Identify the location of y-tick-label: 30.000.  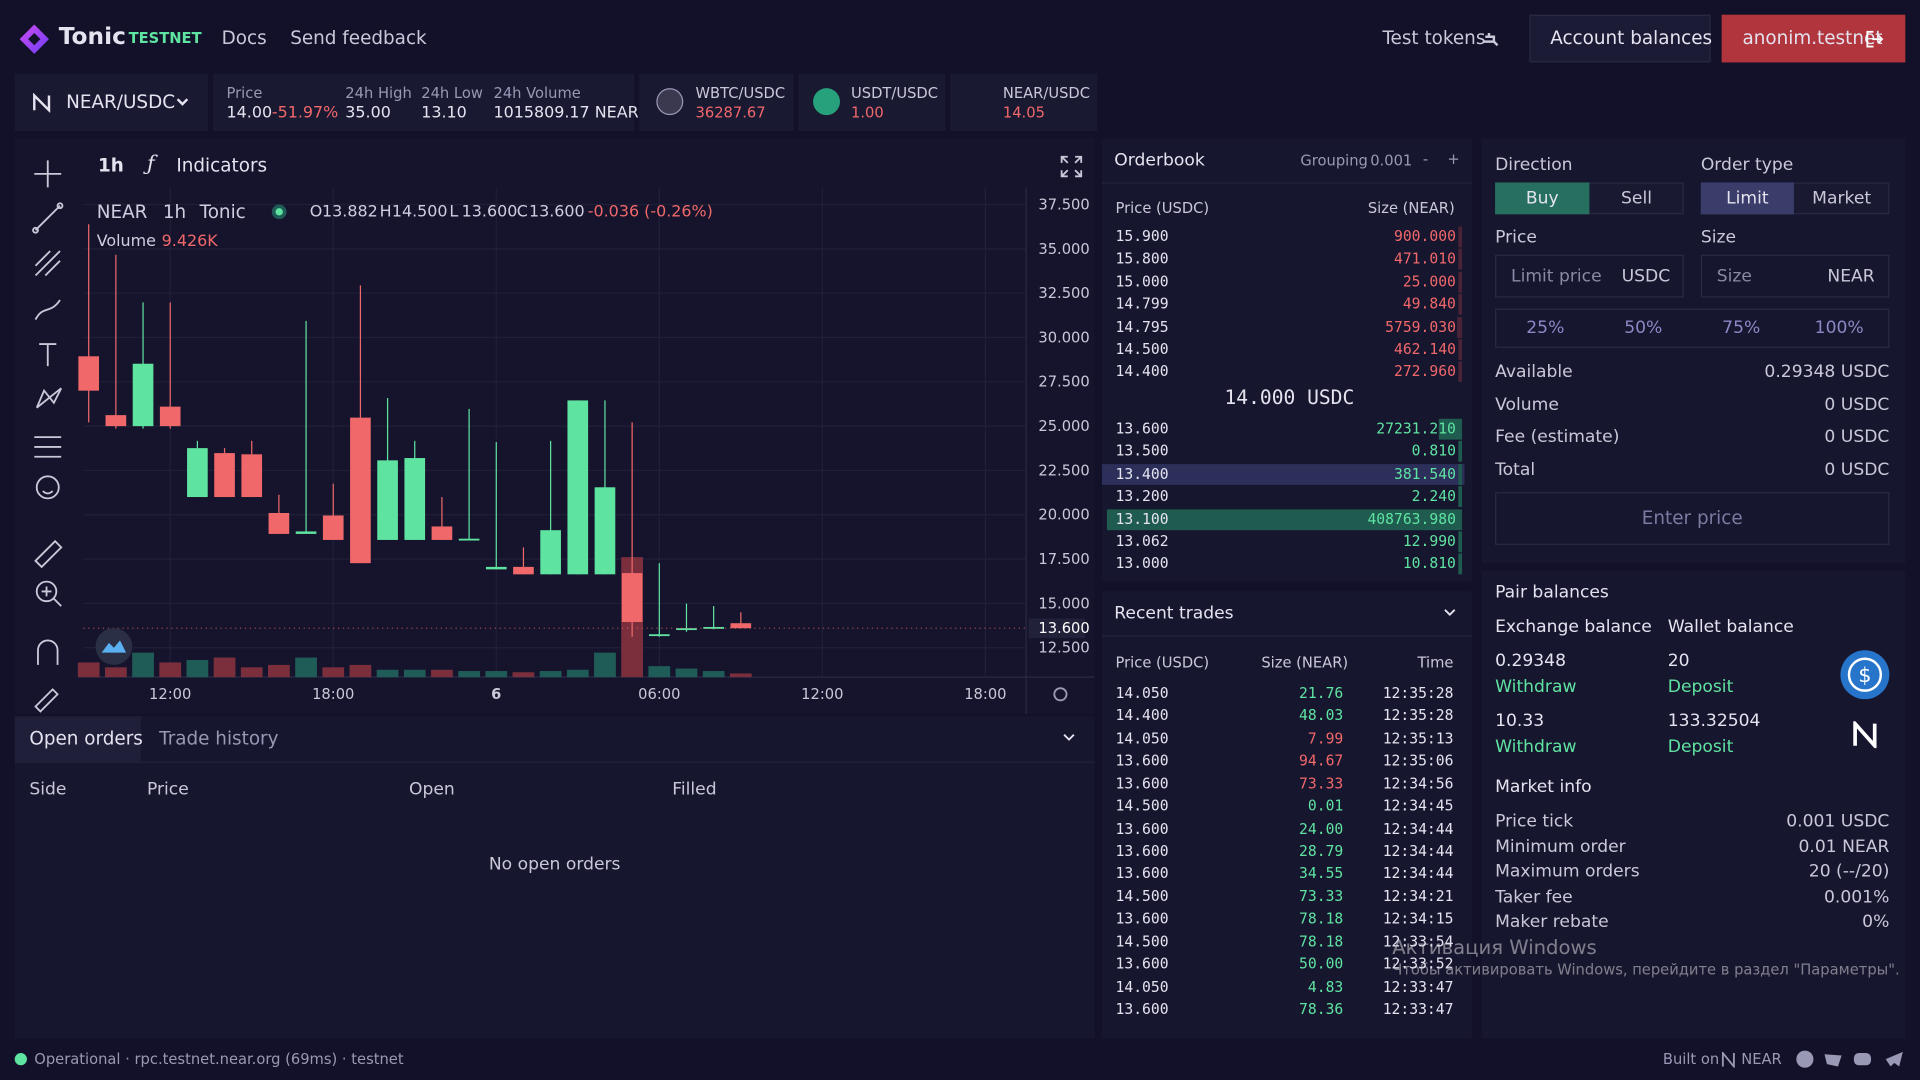
(1063, 337).